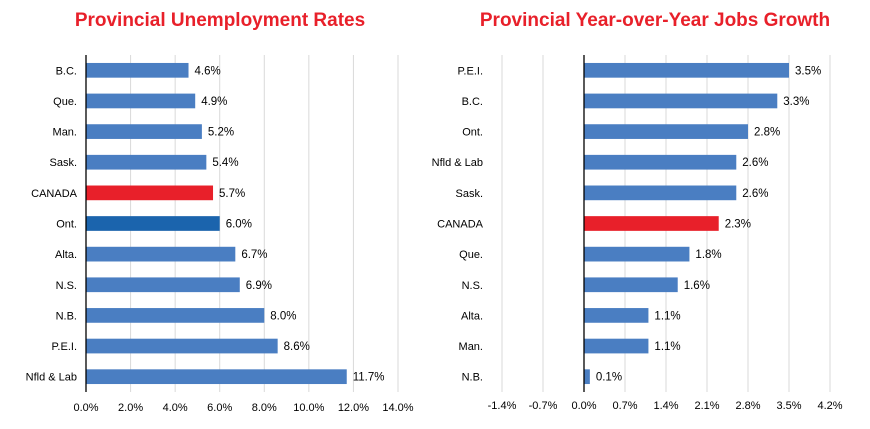 Image resolution: width=870 pixels, height=429 pixels. I want to click on jobs-growth-x-tick-label: 0.0%, so click(583, 406).